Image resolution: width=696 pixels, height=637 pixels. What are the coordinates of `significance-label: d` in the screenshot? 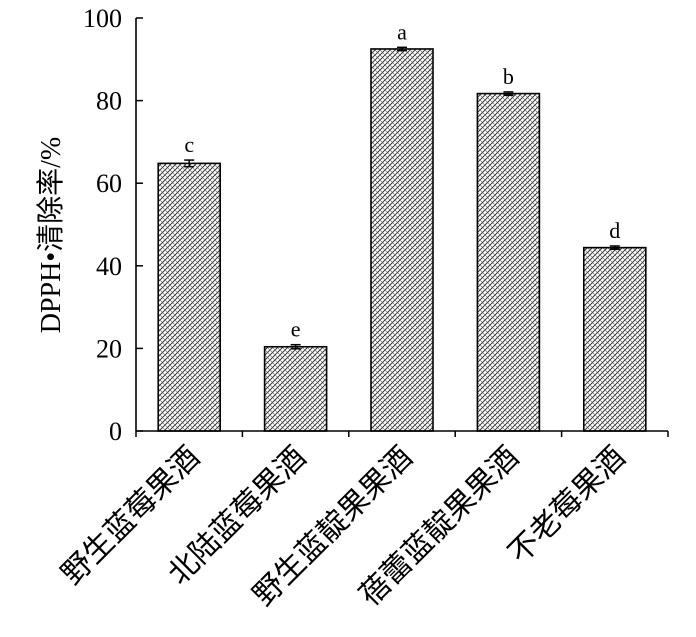 It's located at (614, 230).